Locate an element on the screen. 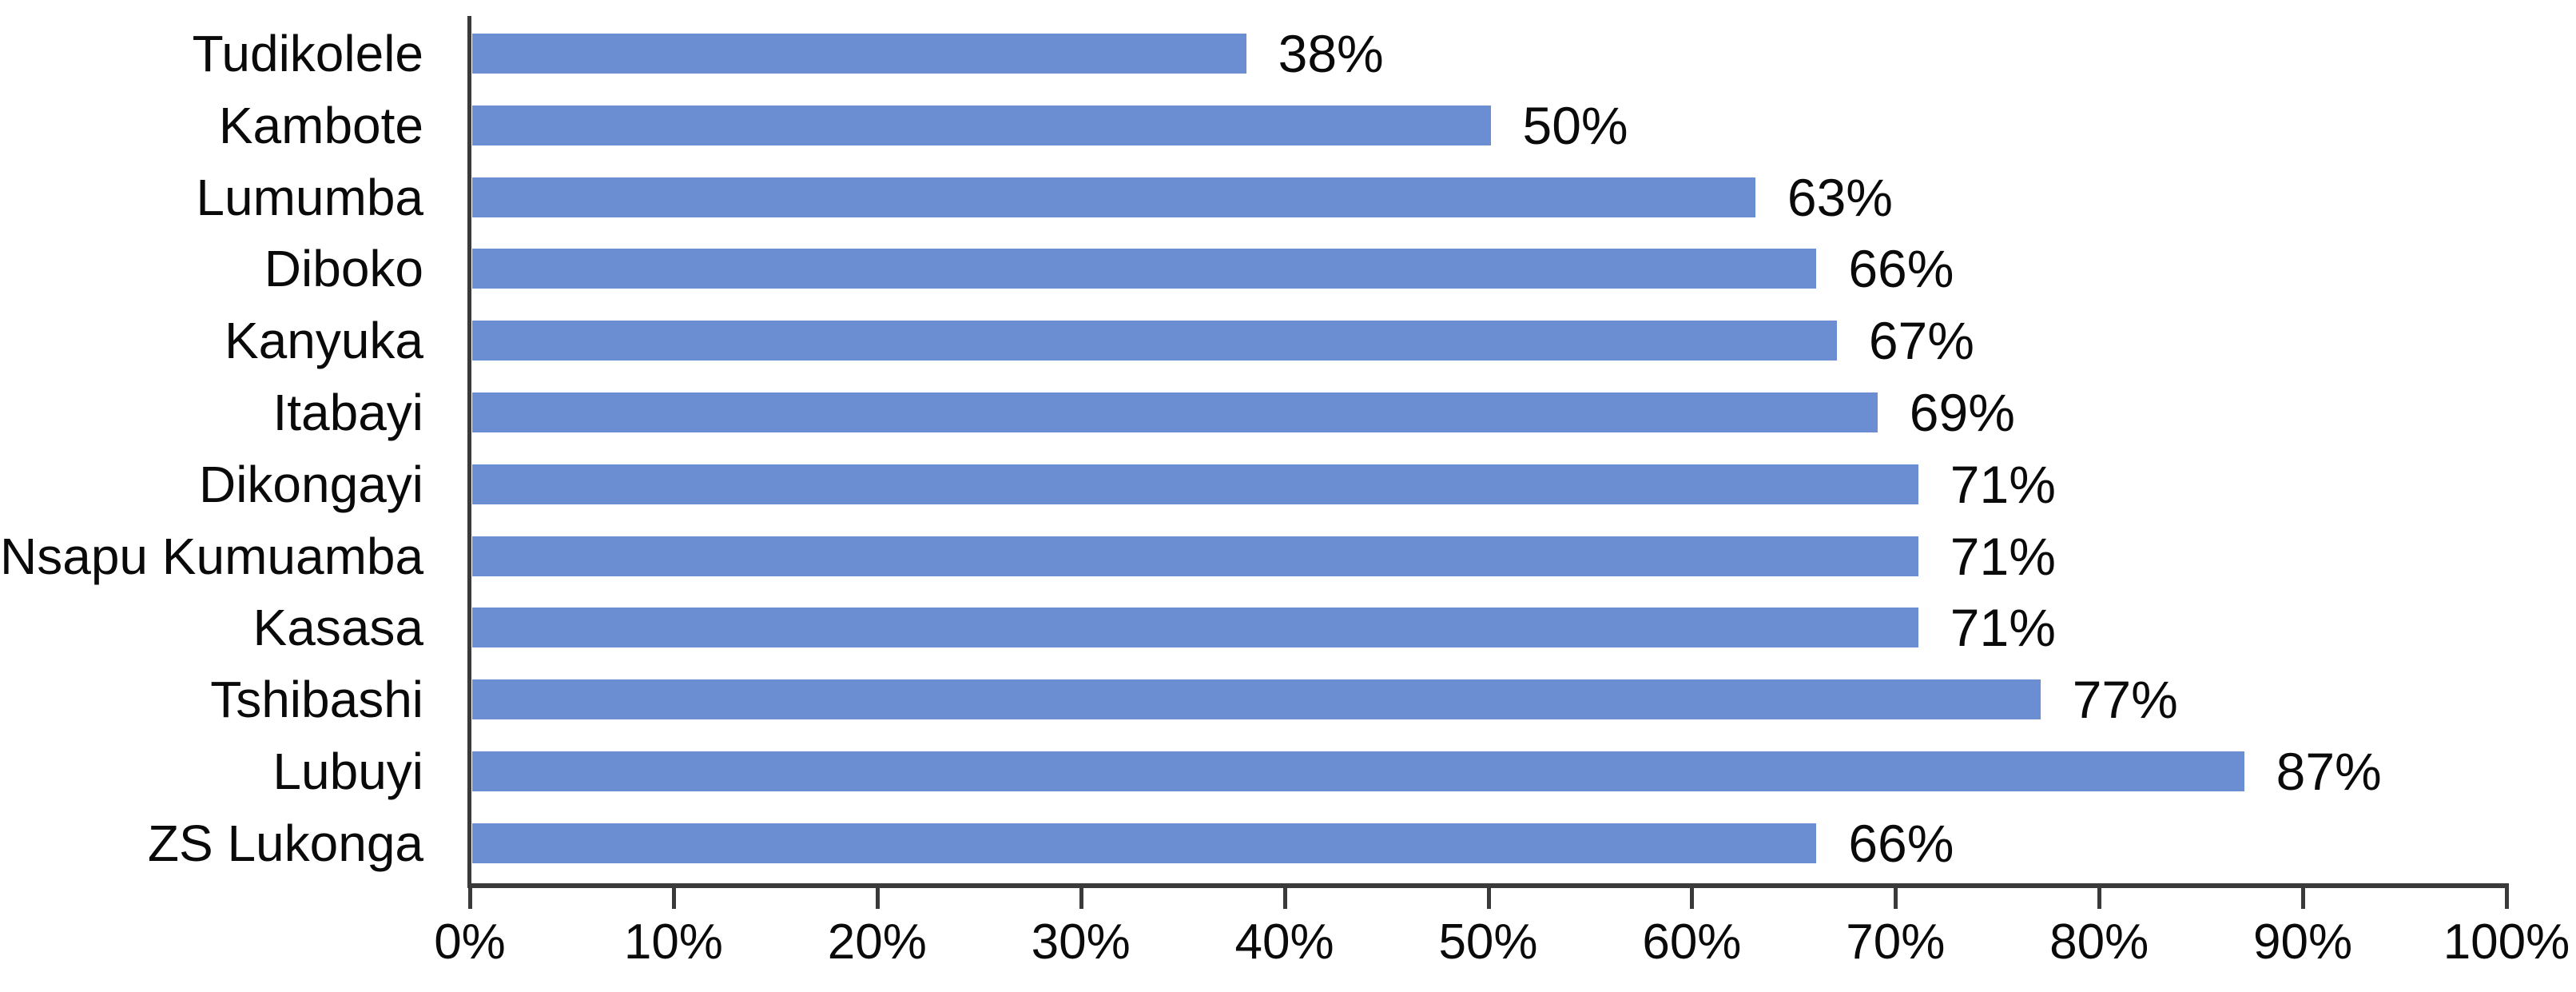 This screenshot has height=992, width=2576. y-axis-line is located at coordinates (469, 452).